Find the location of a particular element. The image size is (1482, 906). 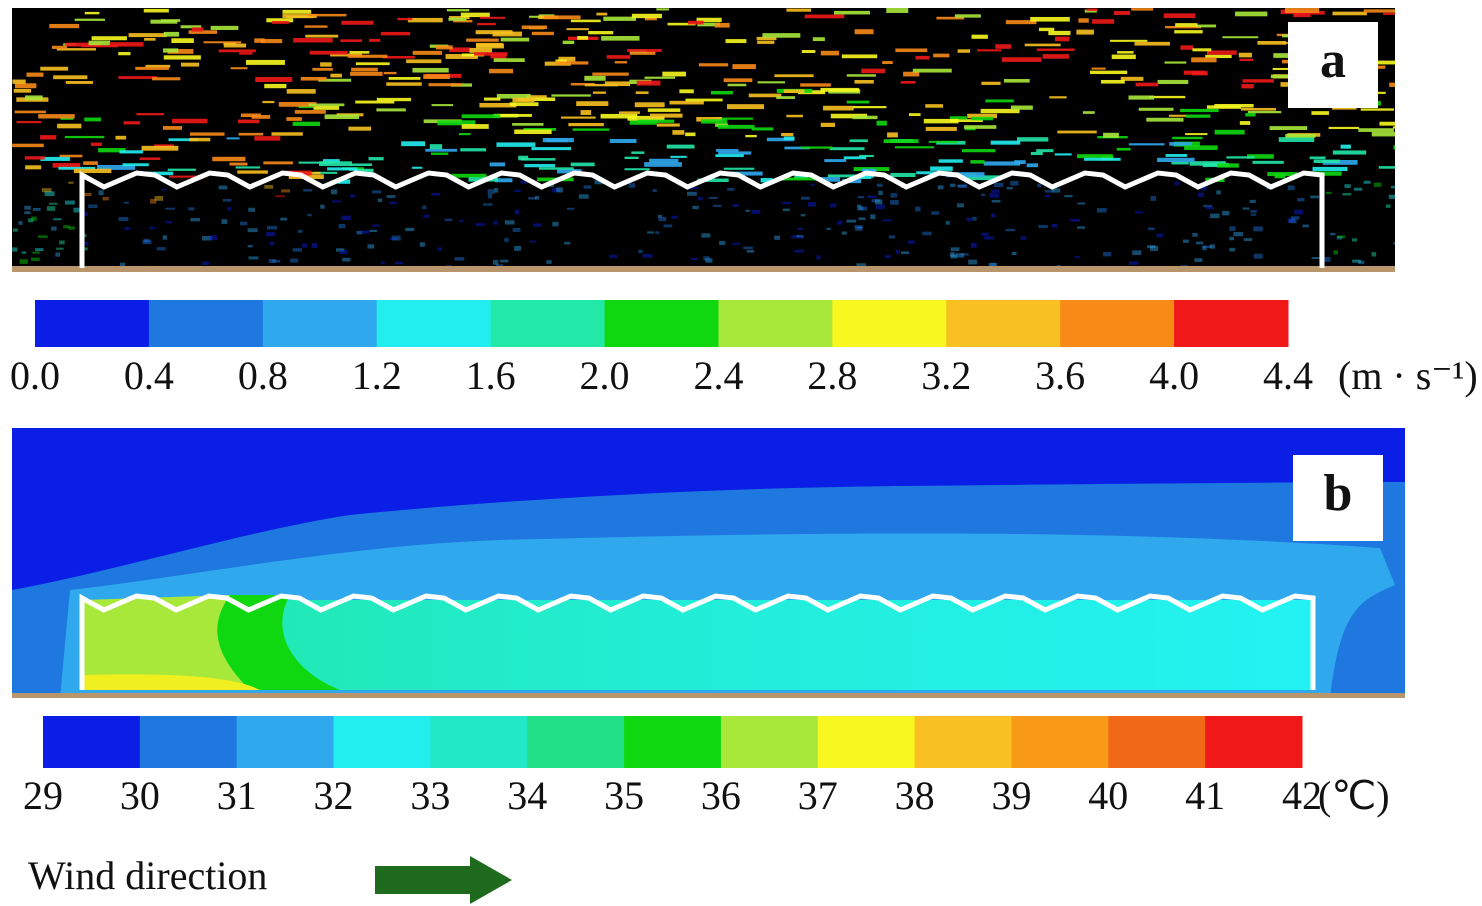

tick-label: 29 is located at coordinates (43, 795).